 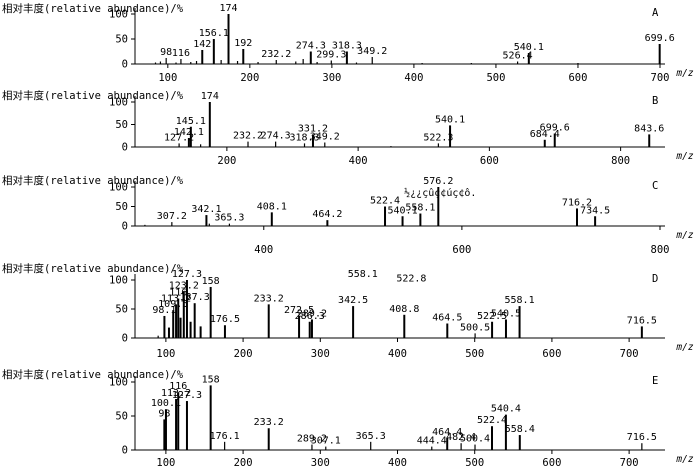 I want to click on peak-label: 289.2, so click(x=312, y=439).